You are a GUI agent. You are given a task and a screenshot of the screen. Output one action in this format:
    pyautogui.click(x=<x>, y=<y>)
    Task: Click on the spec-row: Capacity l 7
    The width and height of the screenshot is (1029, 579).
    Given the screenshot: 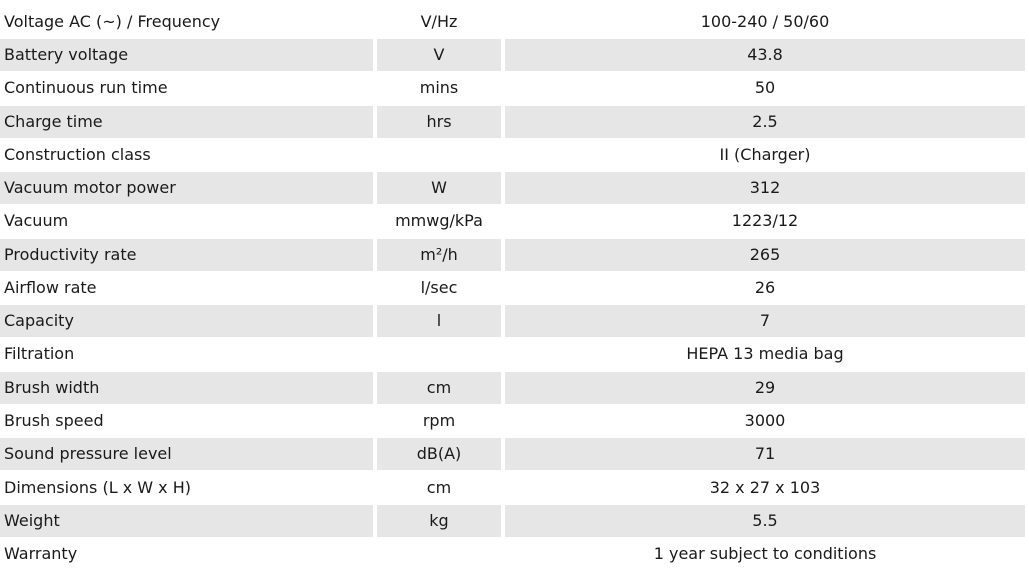 What is the action you would take?
    pyautogui.click(x=514, y=321)
    